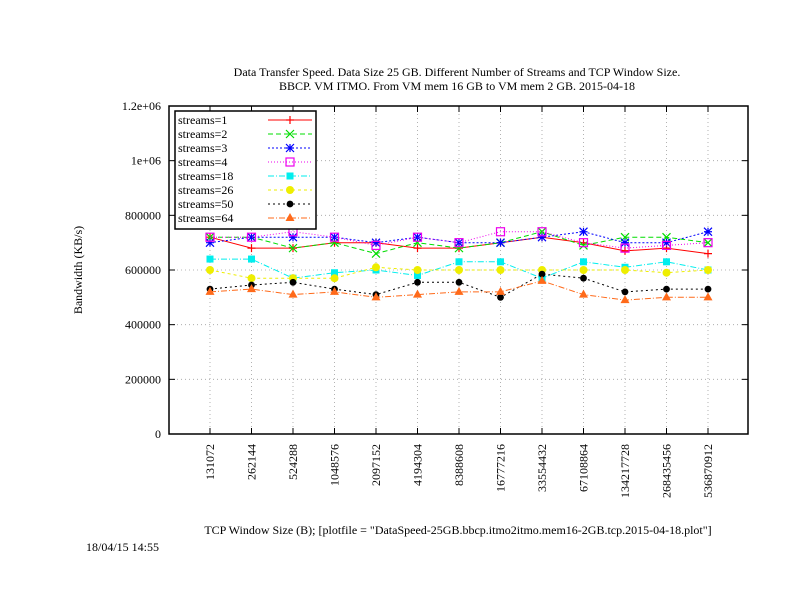 The height and width of the screenshot is (612, 792). Describe the element at coordinates (202, 120) in the screenshot. I see `legend-label: streams=1` at that location.